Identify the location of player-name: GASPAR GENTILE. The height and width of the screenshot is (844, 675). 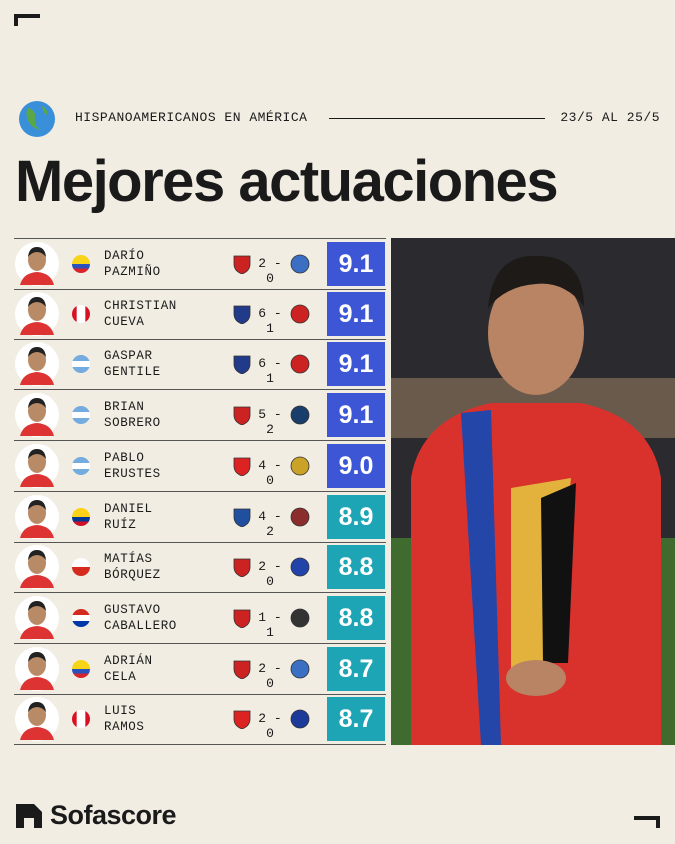
(132, 364).